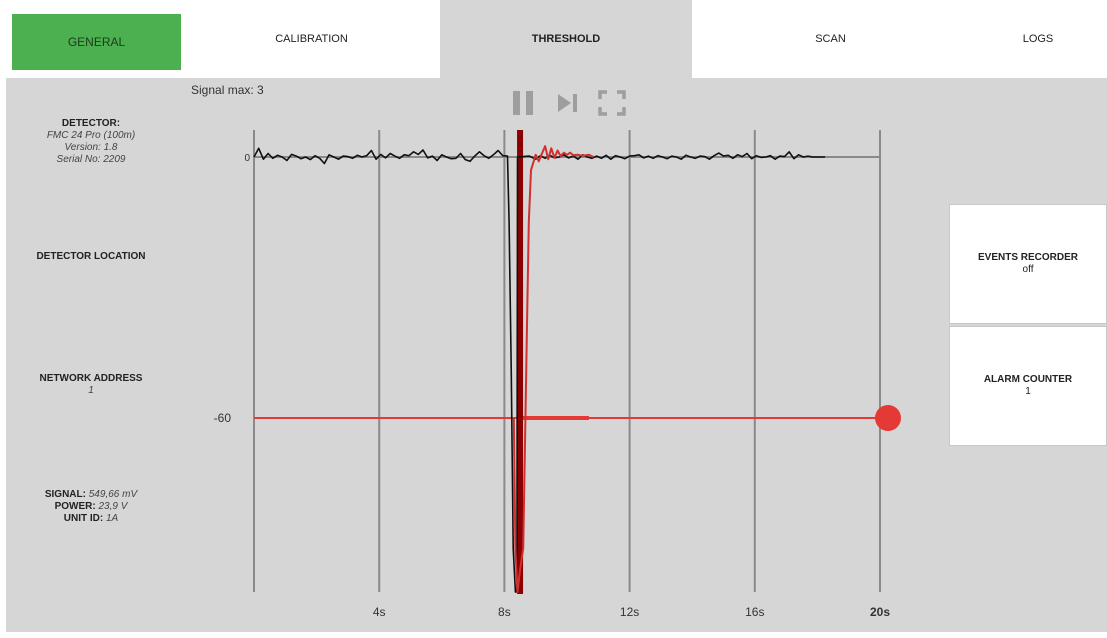  I want to click on fullscreen-icon, so click(612, 103).